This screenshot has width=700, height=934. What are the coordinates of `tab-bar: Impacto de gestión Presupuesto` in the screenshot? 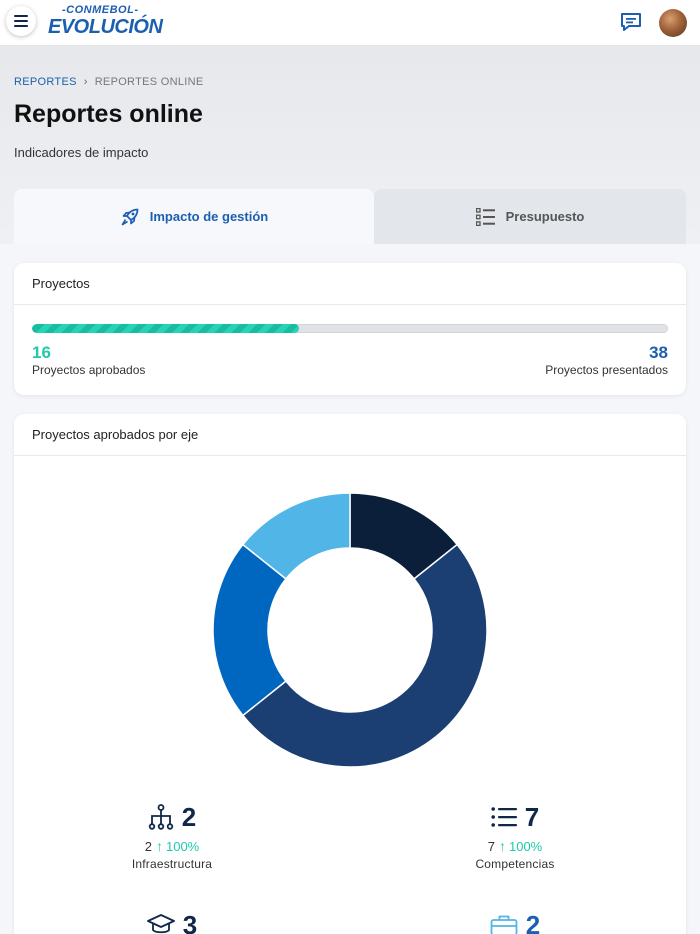 It's located at (350, 216).